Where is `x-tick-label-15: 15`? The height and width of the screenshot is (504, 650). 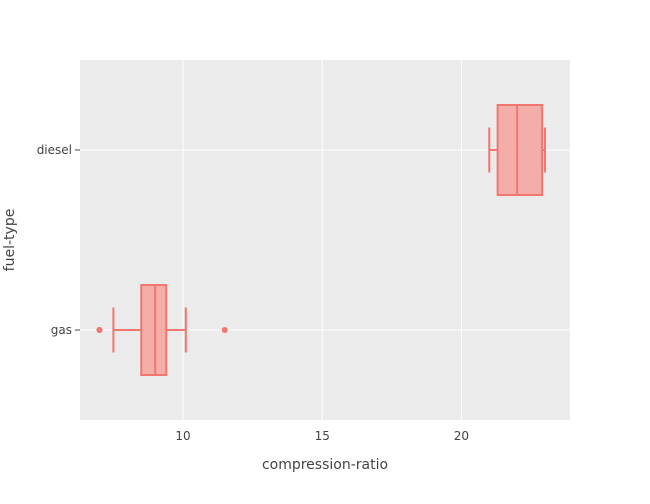 x-tick-label-15: 15 is located at coordinates (322, 436).